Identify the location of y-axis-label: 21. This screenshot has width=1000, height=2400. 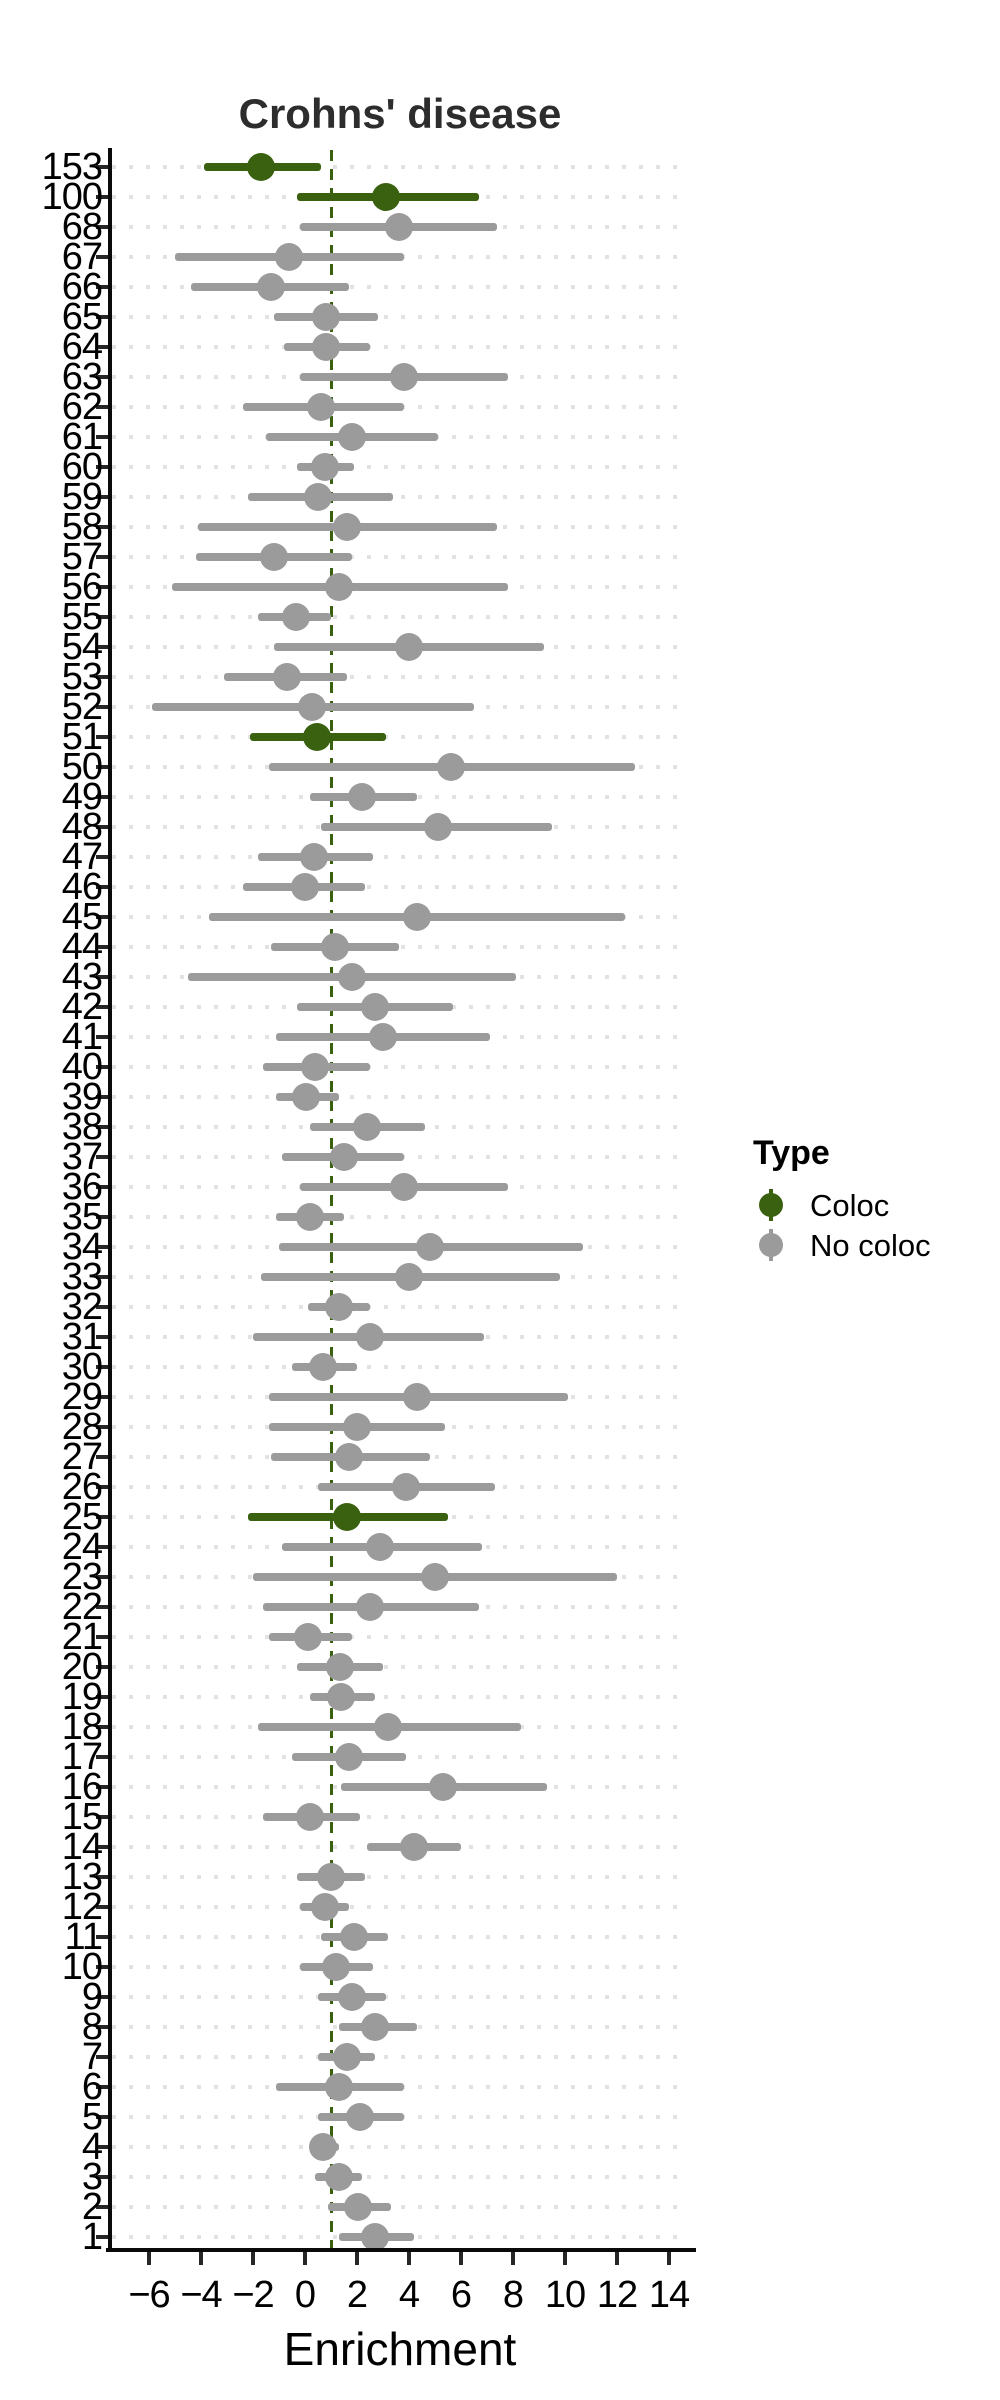
(82, 1637).